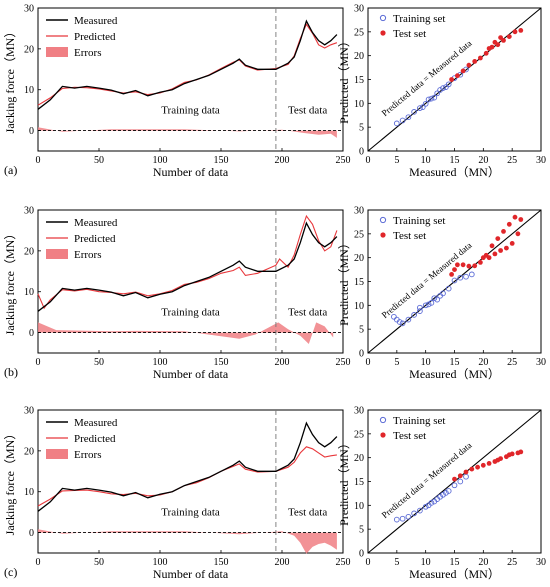 Image resolution: width=550 pixels, height=587 pixels. I want to click on identity-line, so click(454, 281).